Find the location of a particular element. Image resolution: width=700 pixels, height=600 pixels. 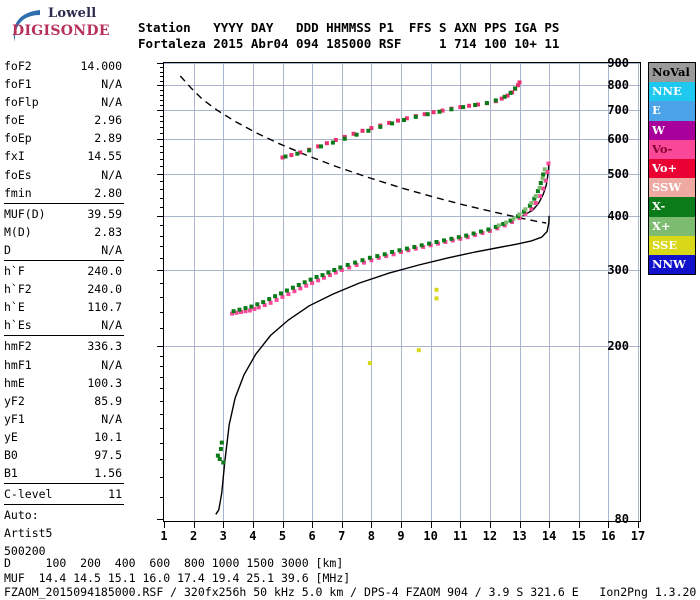

x-axis-label: 9 is located at coordinates (401, 536).